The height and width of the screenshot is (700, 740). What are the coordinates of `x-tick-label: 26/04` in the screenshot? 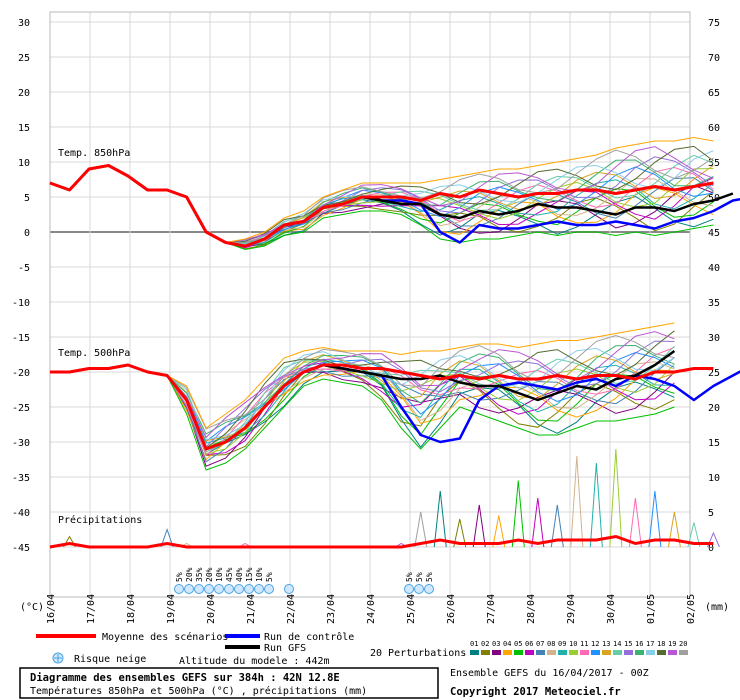 It's located at (451, 609).